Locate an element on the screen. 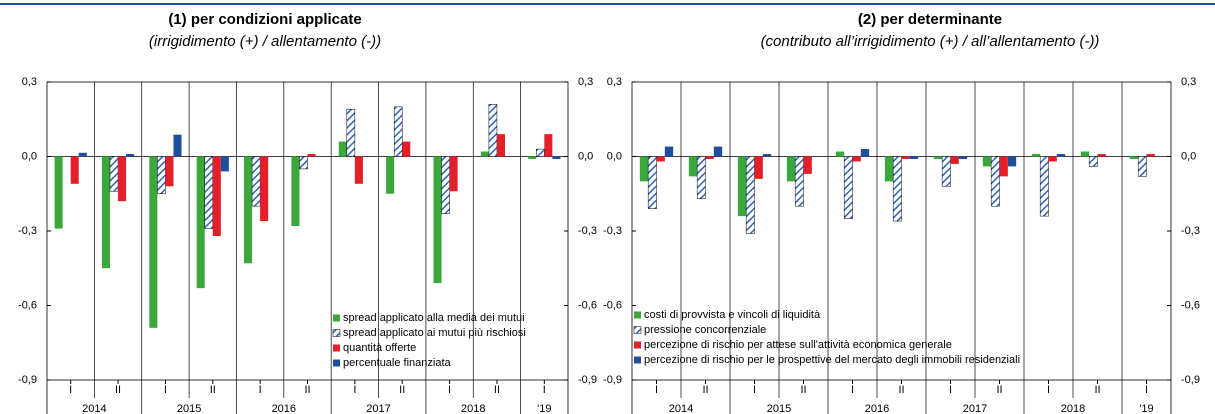 This screenshot has width=1215, height=414. y-tick-label: -0,9 is located at coordinates (27, 380).